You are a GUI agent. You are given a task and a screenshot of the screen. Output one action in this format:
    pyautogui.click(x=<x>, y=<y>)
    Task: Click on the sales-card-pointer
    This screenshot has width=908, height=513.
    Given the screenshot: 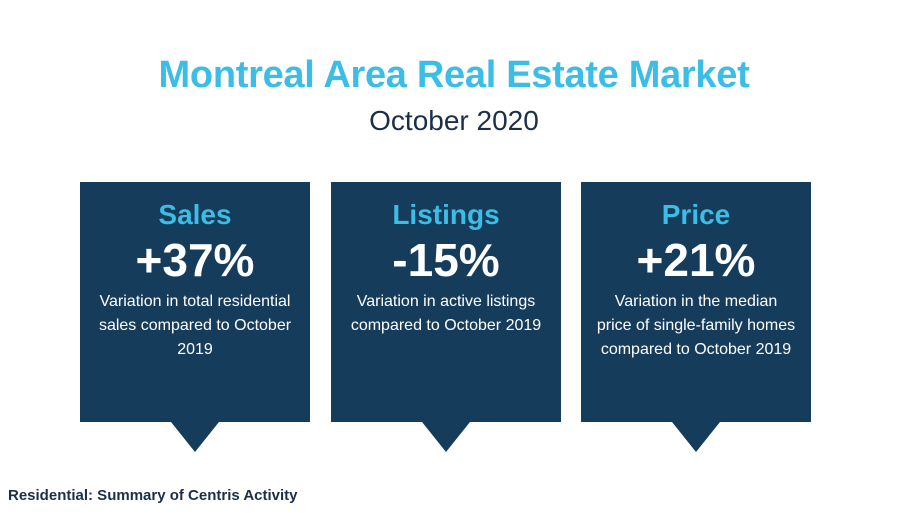 What is the action you would take?
    pyautogui.click(x=195, y=437)
    